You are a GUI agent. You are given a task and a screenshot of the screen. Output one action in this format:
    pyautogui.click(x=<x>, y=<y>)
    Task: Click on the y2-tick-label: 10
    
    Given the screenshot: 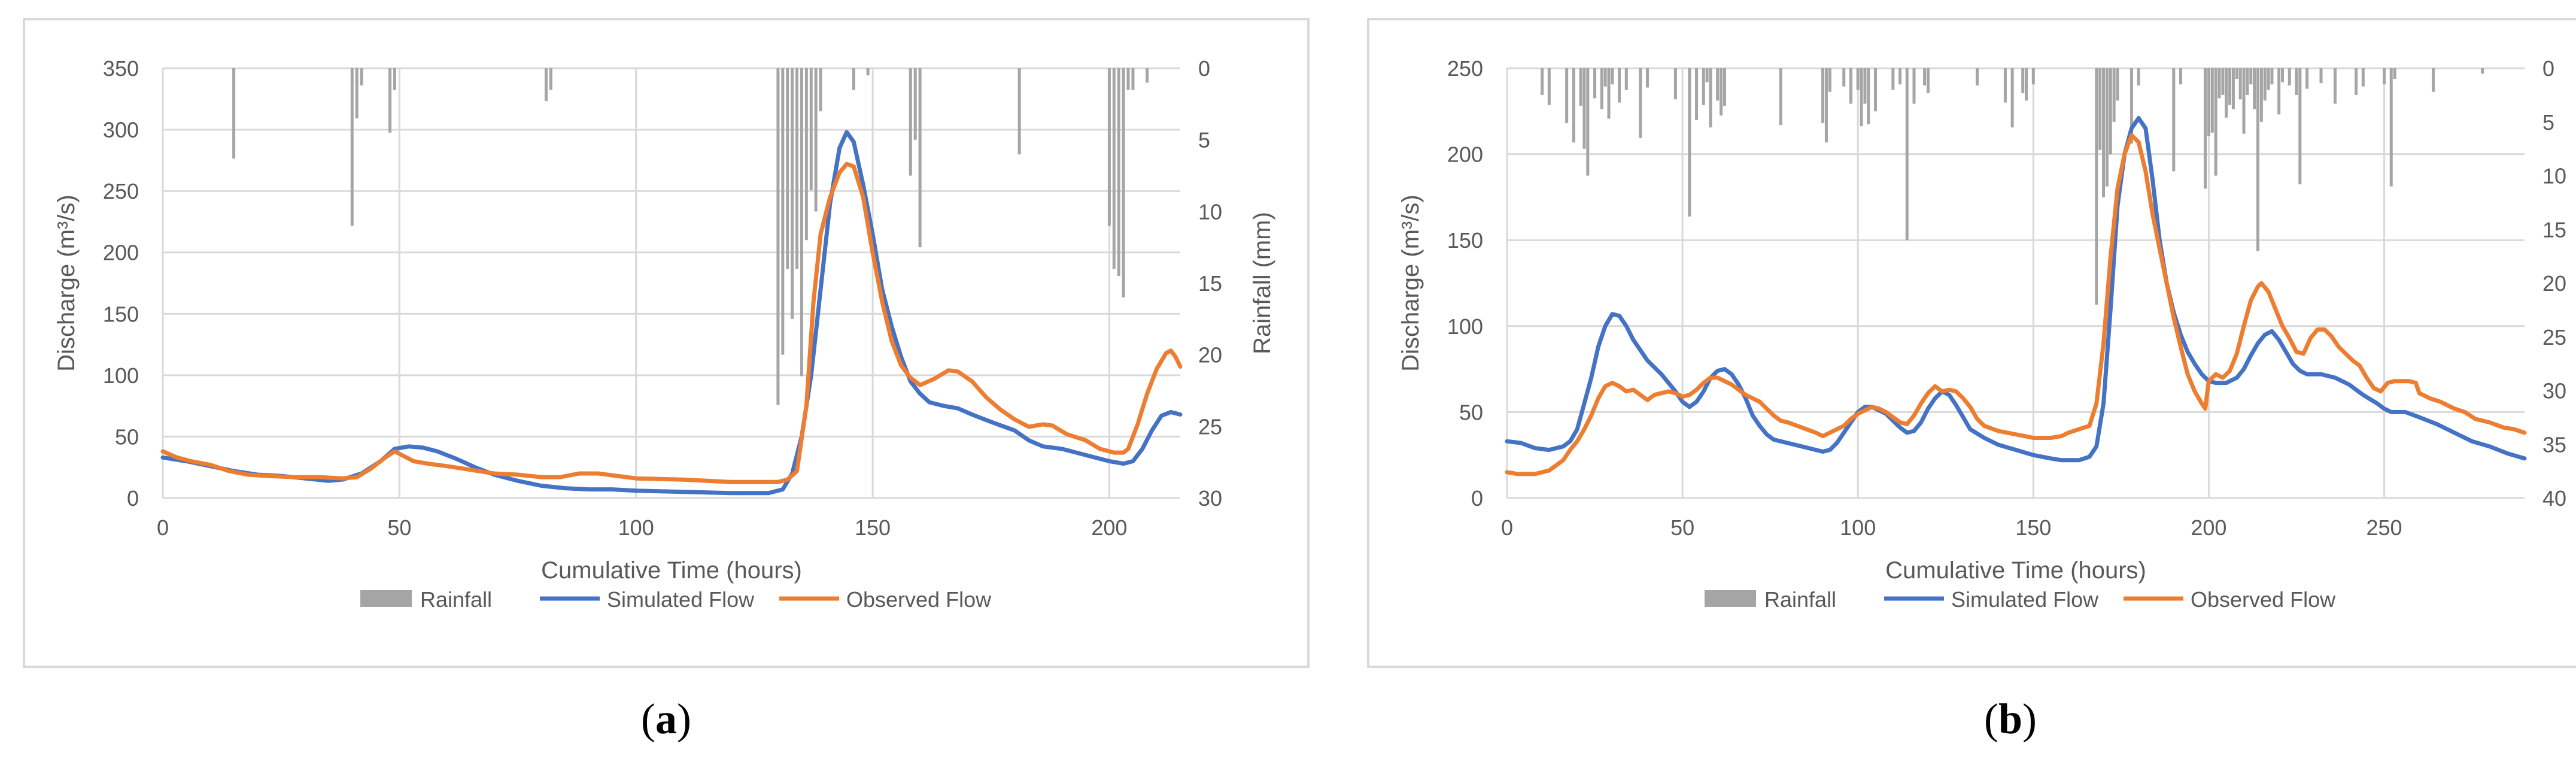 What is the action you would take?
    pyautogui.click(x=1210, y=211)
    